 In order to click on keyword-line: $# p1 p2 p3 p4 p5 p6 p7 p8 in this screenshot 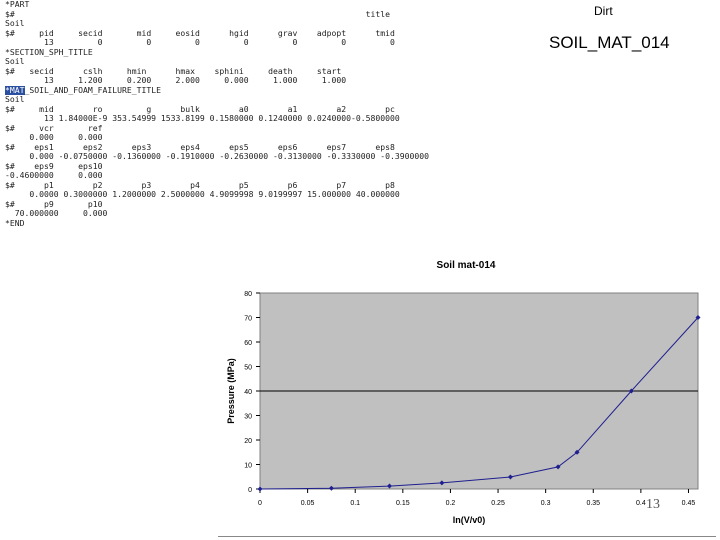, I will do `click(200, 185)`.